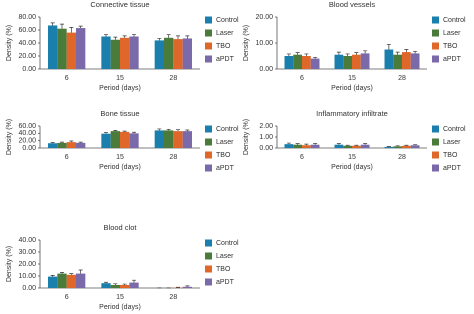  What do you see at coordinates (119, 4) in the screenshot?
I see `chart-title: Connective tissue` at bounding box center [119, 4].